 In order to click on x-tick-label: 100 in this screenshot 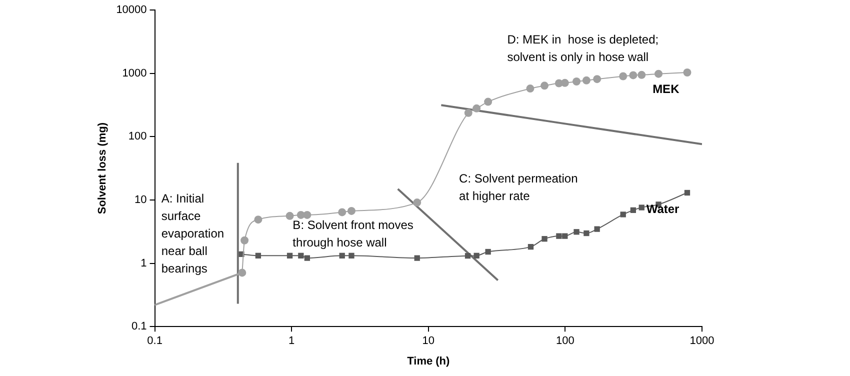, I will do `click(565, 341)`.